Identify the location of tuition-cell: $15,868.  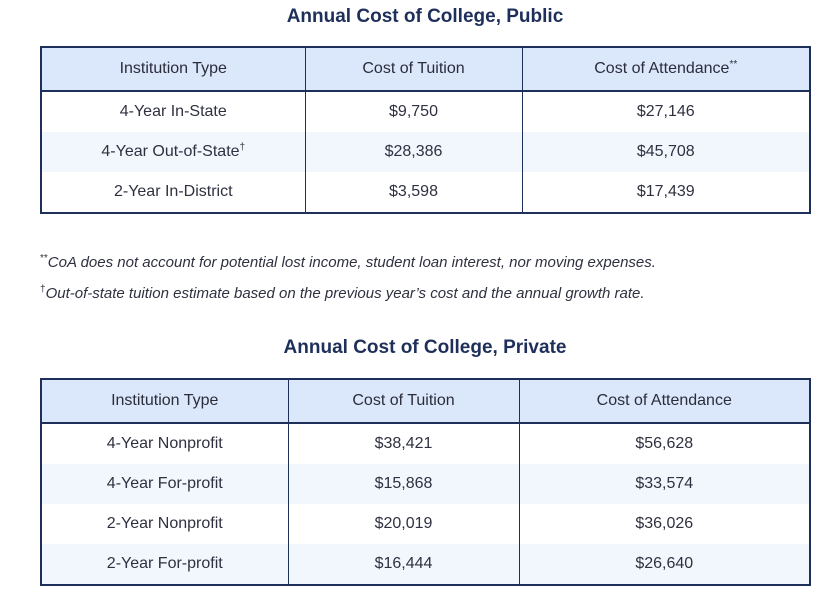
(403, 484).